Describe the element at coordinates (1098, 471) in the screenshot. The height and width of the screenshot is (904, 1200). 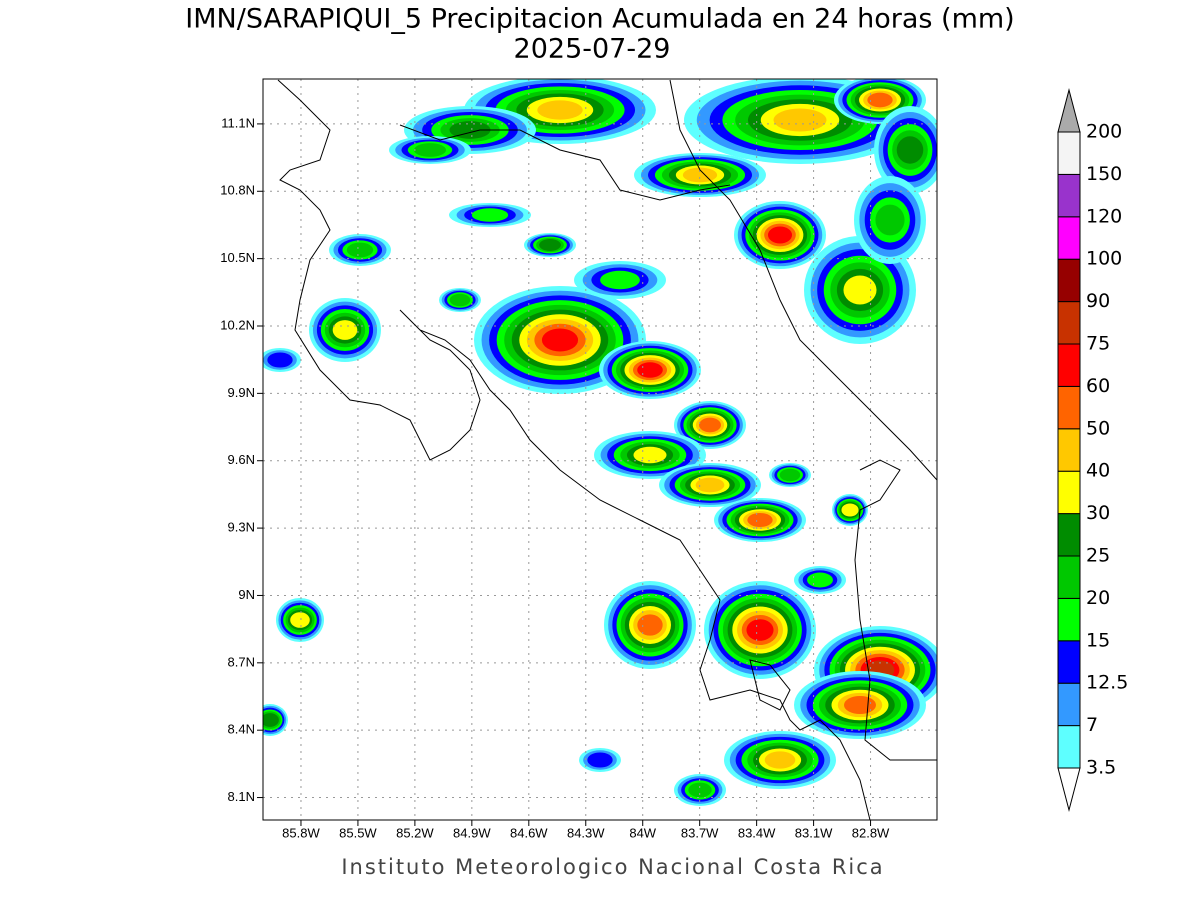
I see `colorbar-label: 40` at that location.